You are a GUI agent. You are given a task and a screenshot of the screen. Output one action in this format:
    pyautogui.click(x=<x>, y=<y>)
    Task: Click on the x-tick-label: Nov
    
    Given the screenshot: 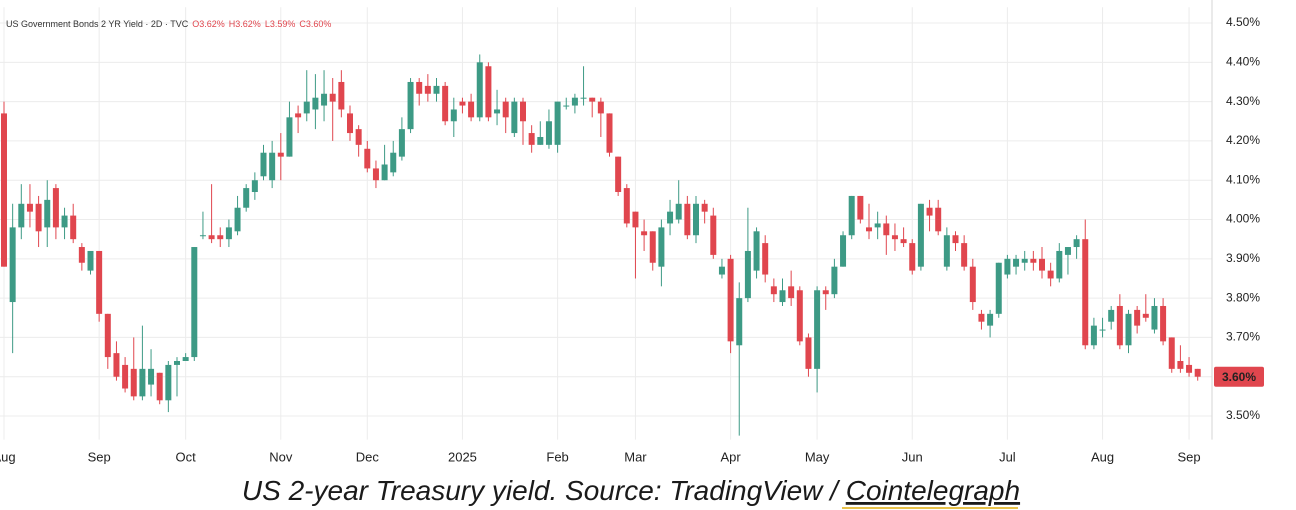 What is the action you would take?
    pyautogui.click(x=281, y=456)
    